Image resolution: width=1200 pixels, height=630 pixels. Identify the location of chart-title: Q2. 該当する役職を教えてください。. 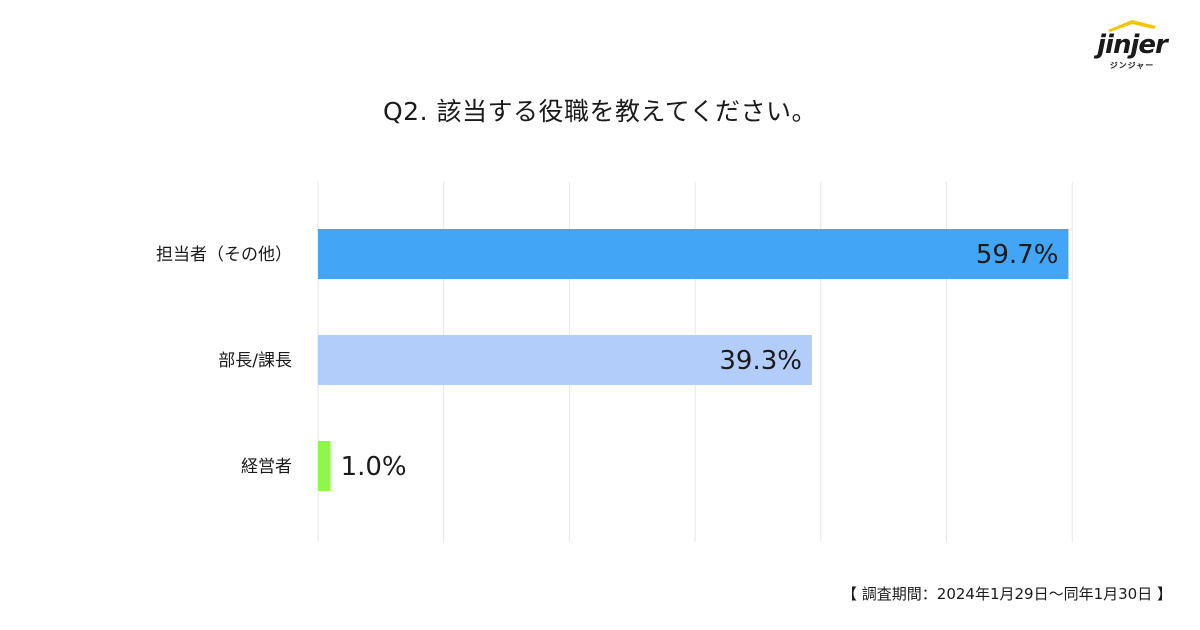
(600, 111).